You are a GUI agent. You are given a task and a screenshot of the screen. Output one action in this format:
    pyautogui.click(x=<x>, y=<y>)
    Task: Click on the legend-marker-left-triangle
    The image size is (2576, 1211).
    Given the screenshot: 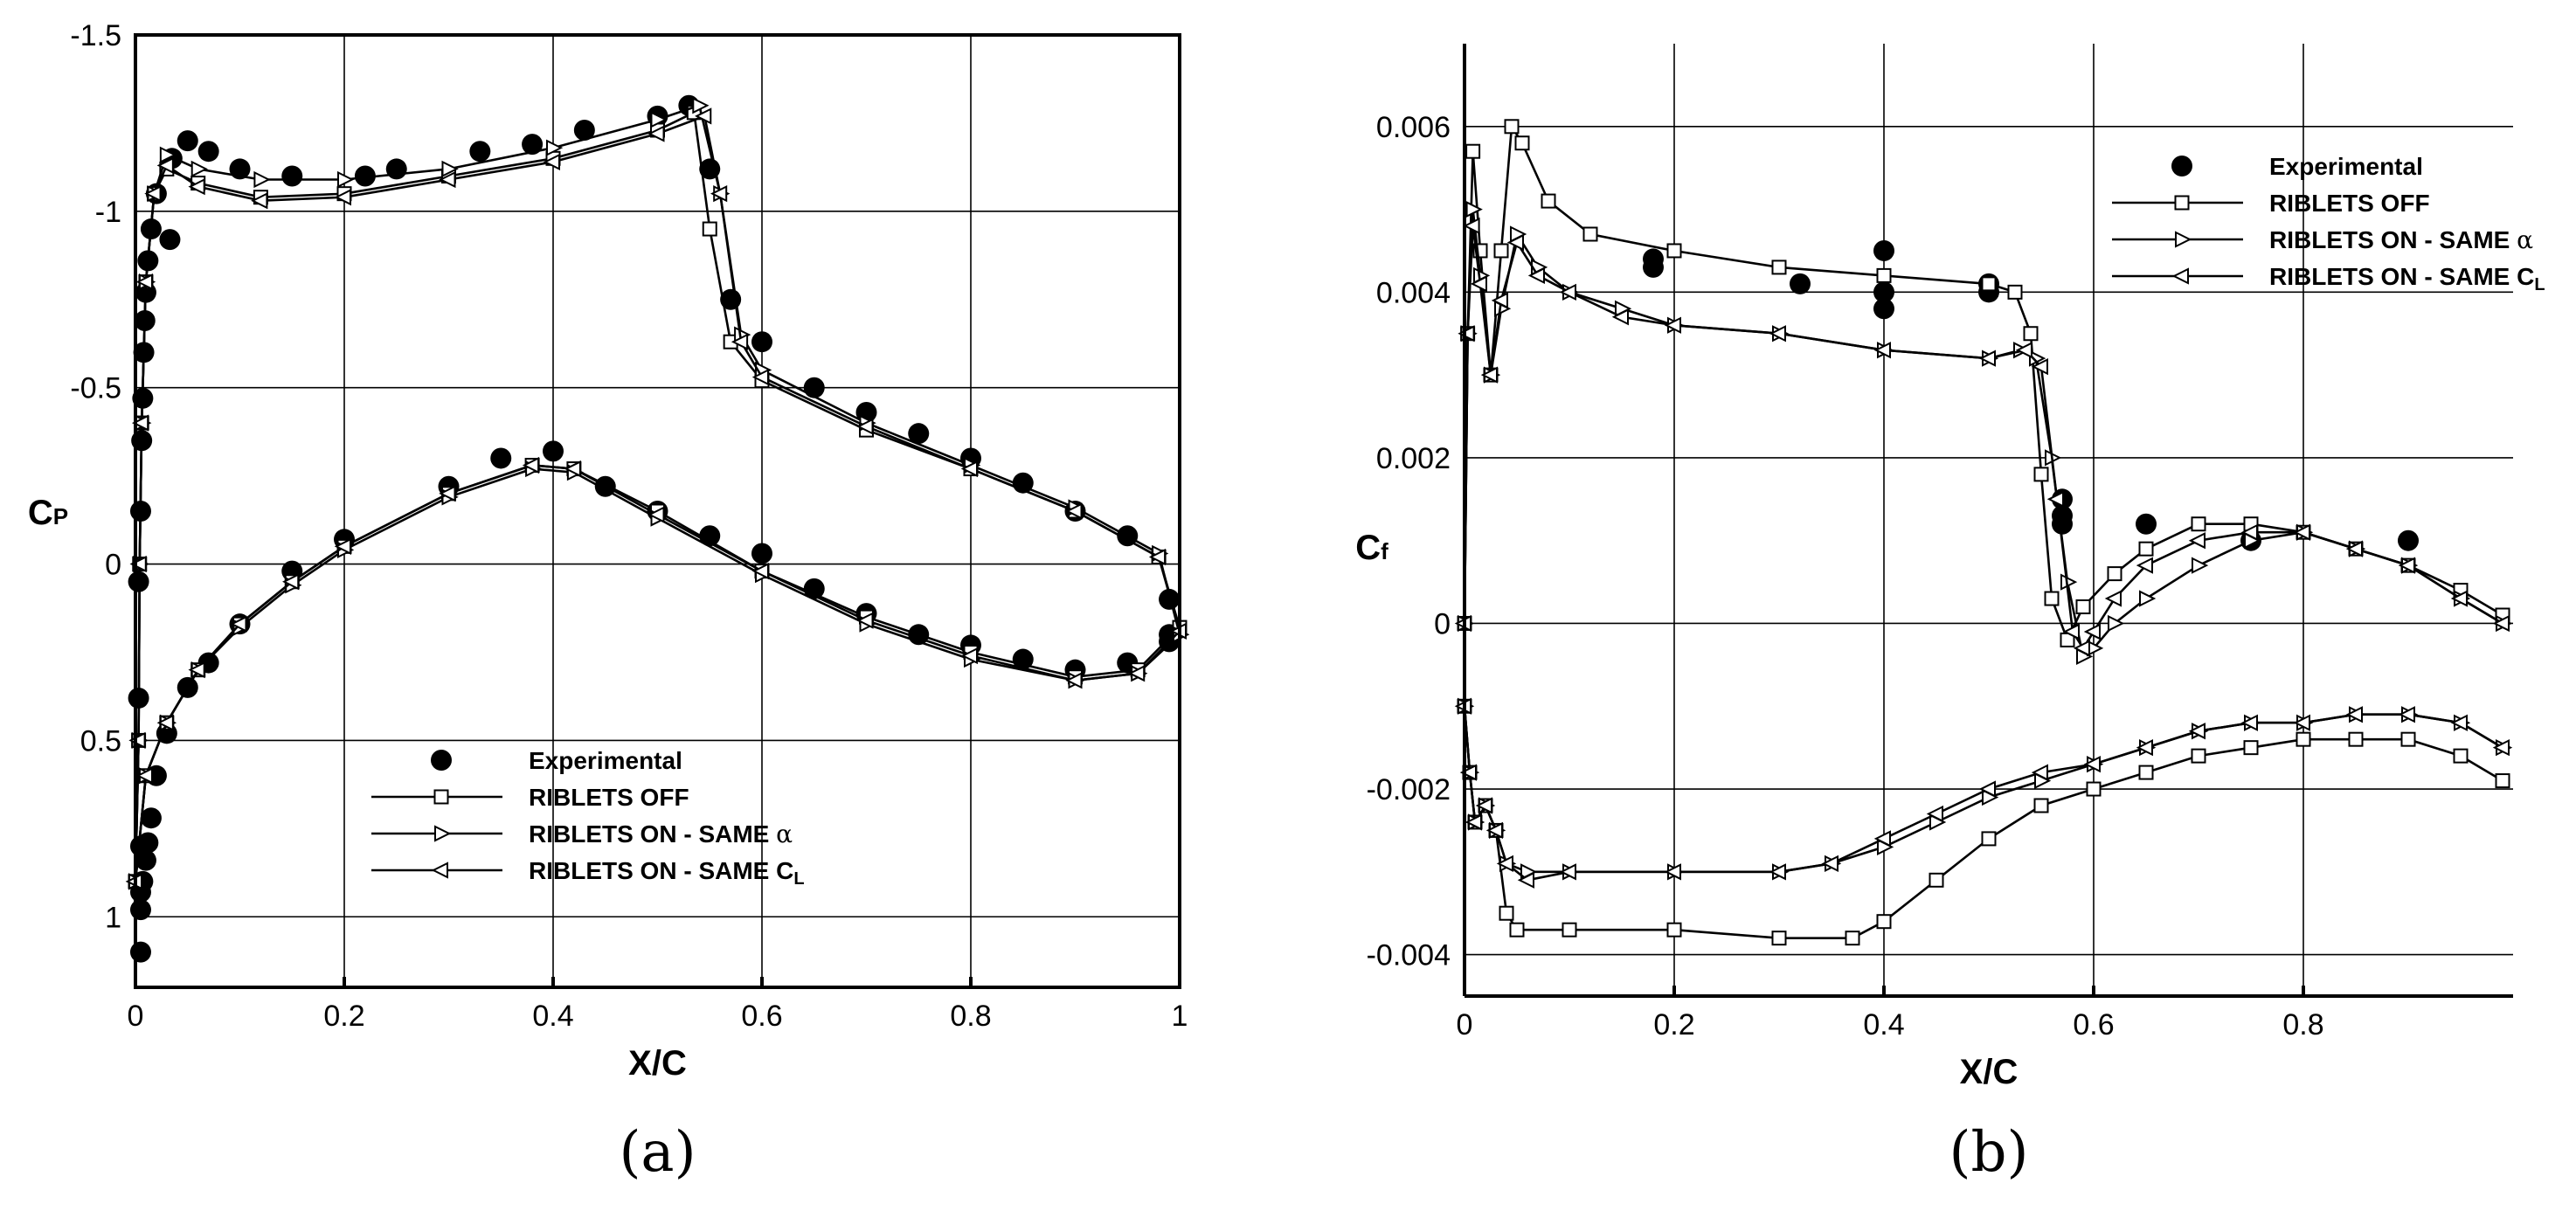 What is the action you would take?
    pyautogui.click(x=2180, y=276)
    